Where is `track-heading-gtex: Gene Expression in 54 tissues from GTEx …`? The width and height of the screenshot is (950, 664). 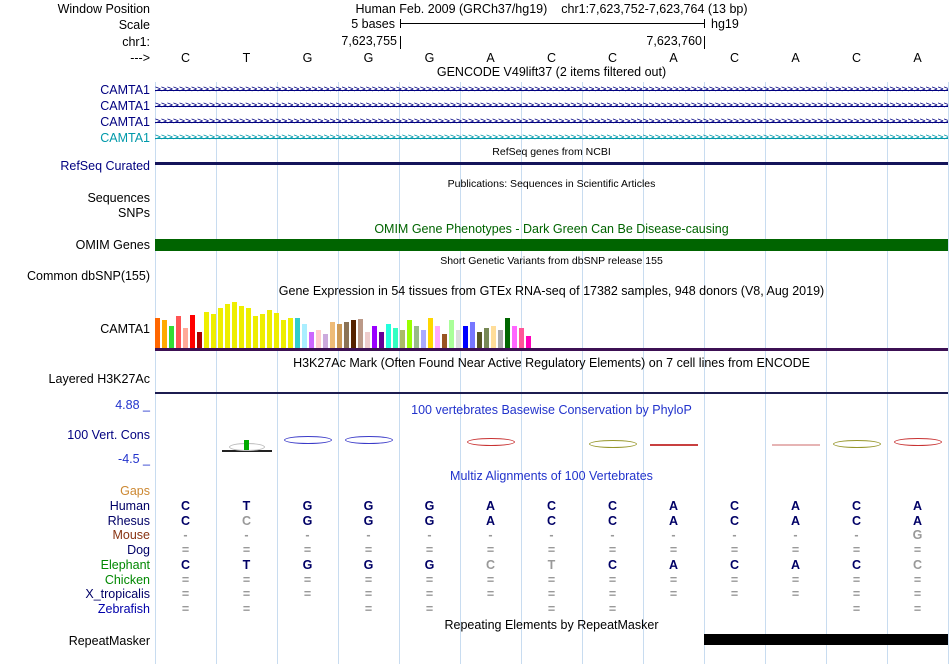
track-heading-gtex: Gene Expression in 54 tissues from GTEx … is located at coordinates (551, 291).